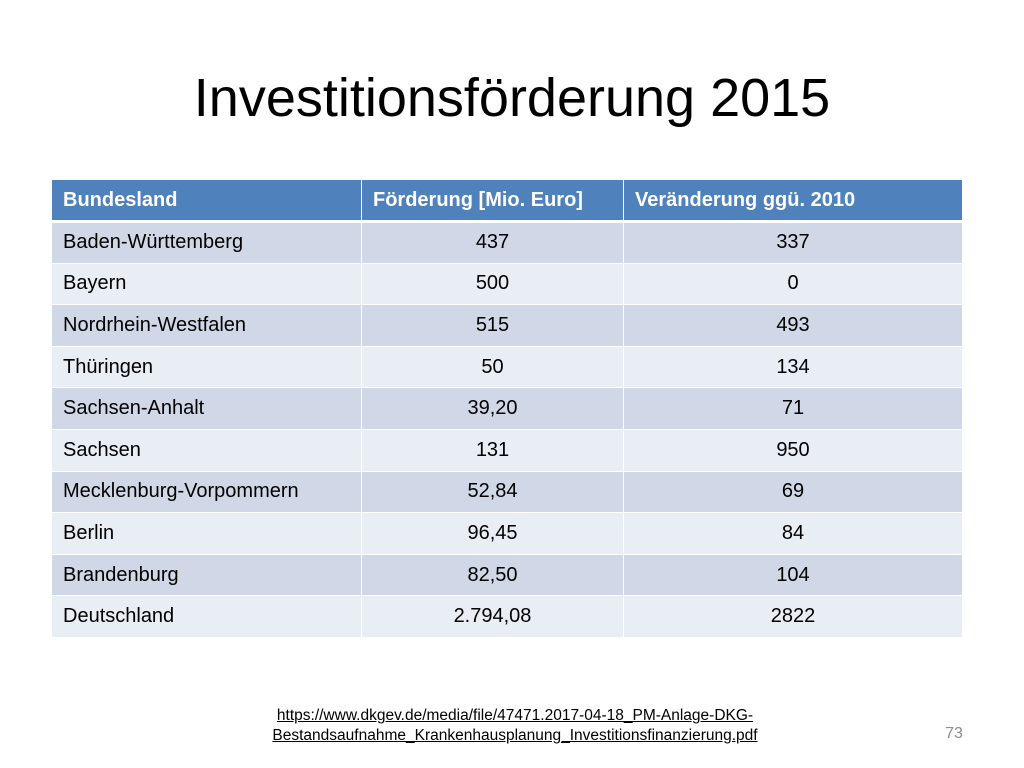 Image resolution: width=1024 pixels, height=768 pixels. Describe the element at coordinates (793, 575) in the screenshot. I see `cell-veraenderung: 104` at that location.